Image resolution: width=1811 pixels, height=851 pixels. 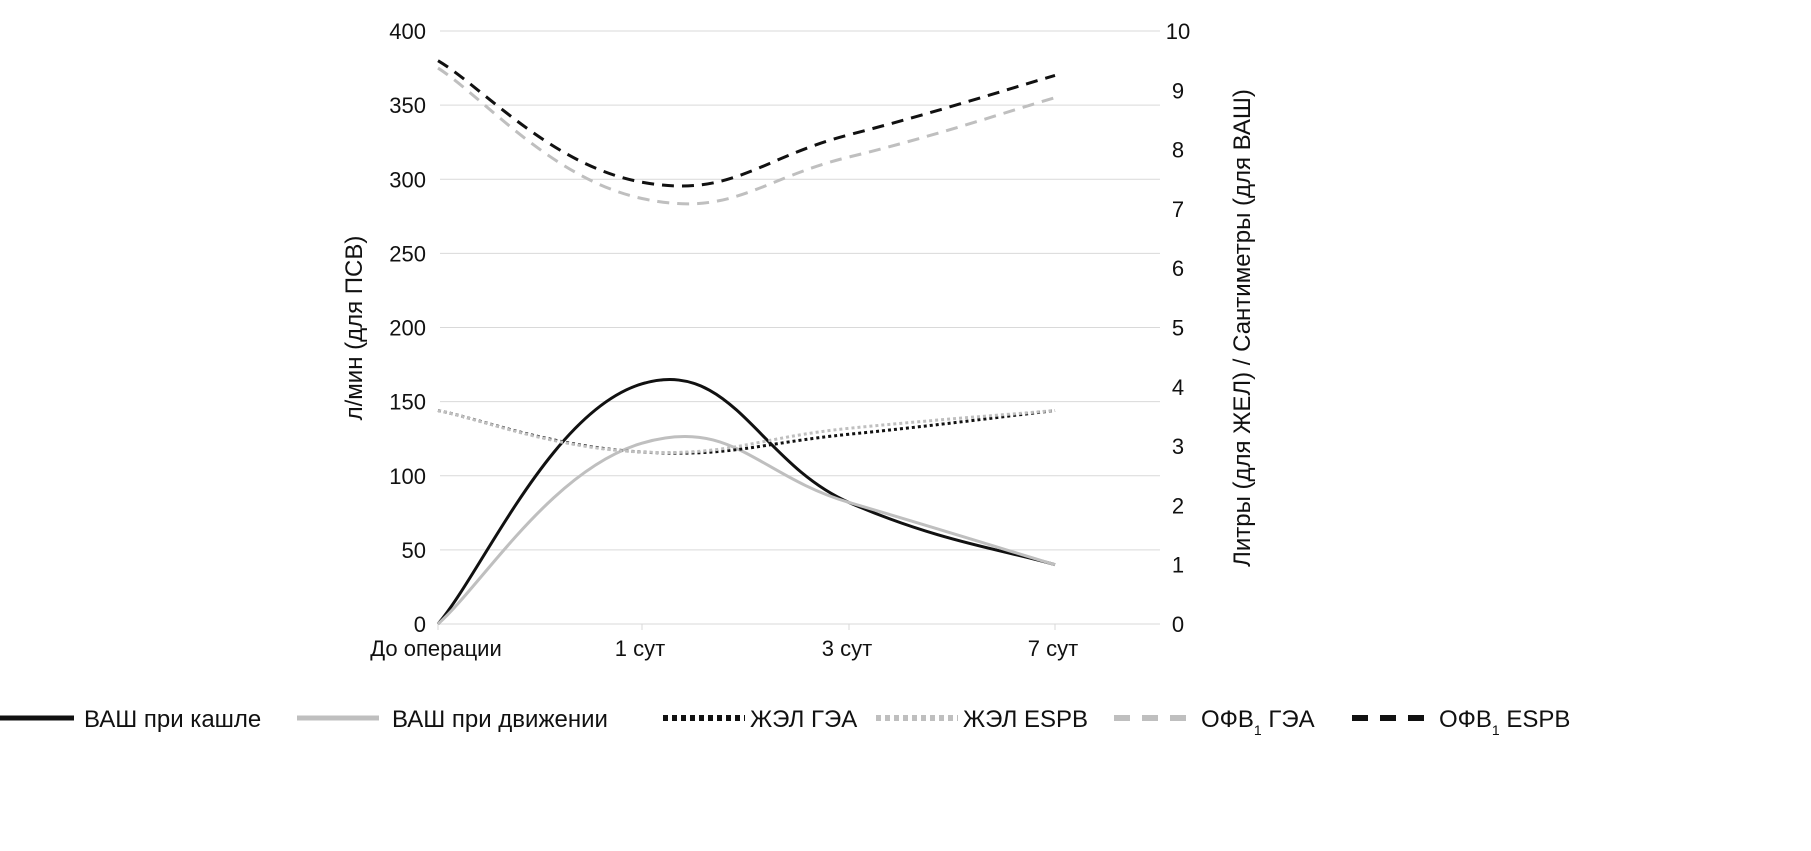 I want to click on legend-label: ВАШ при кашле, so click(x=172, y=719).